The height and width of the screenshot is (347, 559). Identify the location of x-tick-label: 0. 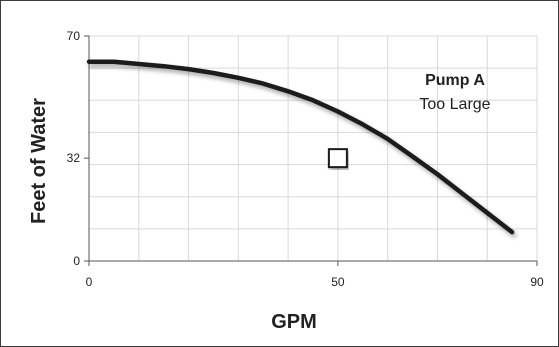
(89, 282).